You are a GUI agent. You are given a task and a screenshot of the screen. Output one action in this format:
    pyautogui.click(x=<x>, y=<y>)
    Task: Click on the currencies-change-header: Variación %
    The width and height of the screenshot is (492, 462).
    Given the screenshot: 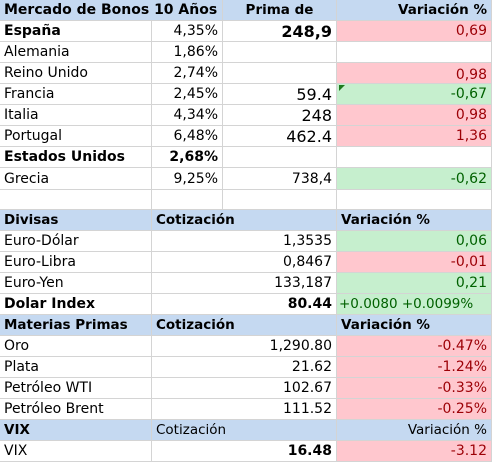 What is the action you would take?
    pyautogui.click(x=414, y=220)
    